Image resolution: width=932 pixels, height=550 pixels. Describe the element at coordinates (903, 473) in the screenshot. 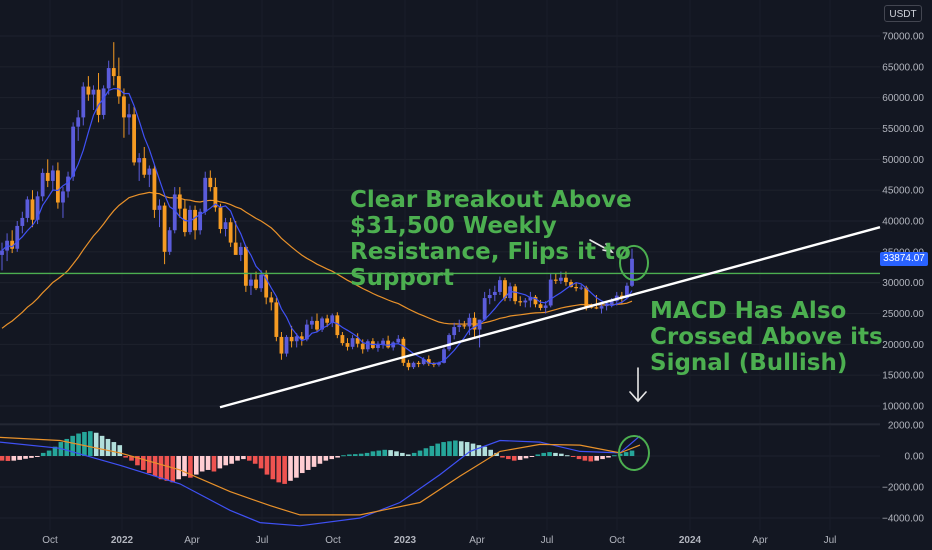

I see `macd-axis: 2000.00 0.00 −2000.00 −4000.00` at that location.